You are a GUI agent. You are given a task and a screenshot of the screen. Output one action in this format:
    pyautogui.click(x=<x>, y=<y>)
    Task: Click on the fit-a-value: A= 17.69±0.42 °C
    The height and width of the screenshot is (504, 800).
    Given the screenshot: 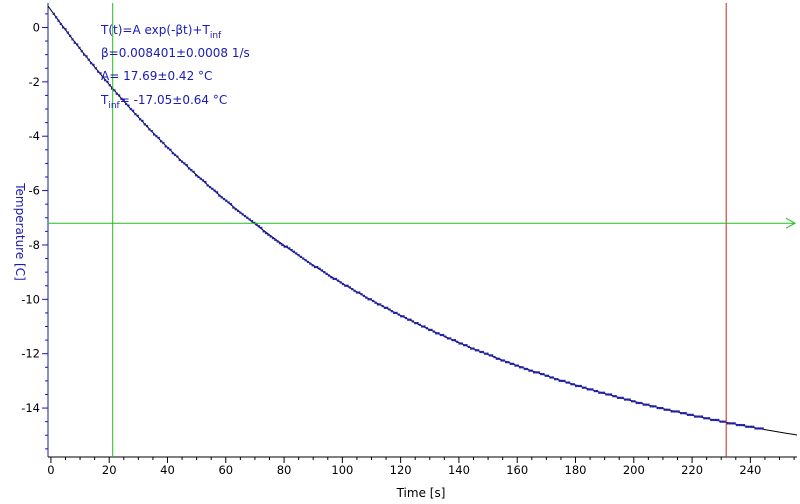 What is the action you would take?
    pyautogui.click(x=156, y=76)
    